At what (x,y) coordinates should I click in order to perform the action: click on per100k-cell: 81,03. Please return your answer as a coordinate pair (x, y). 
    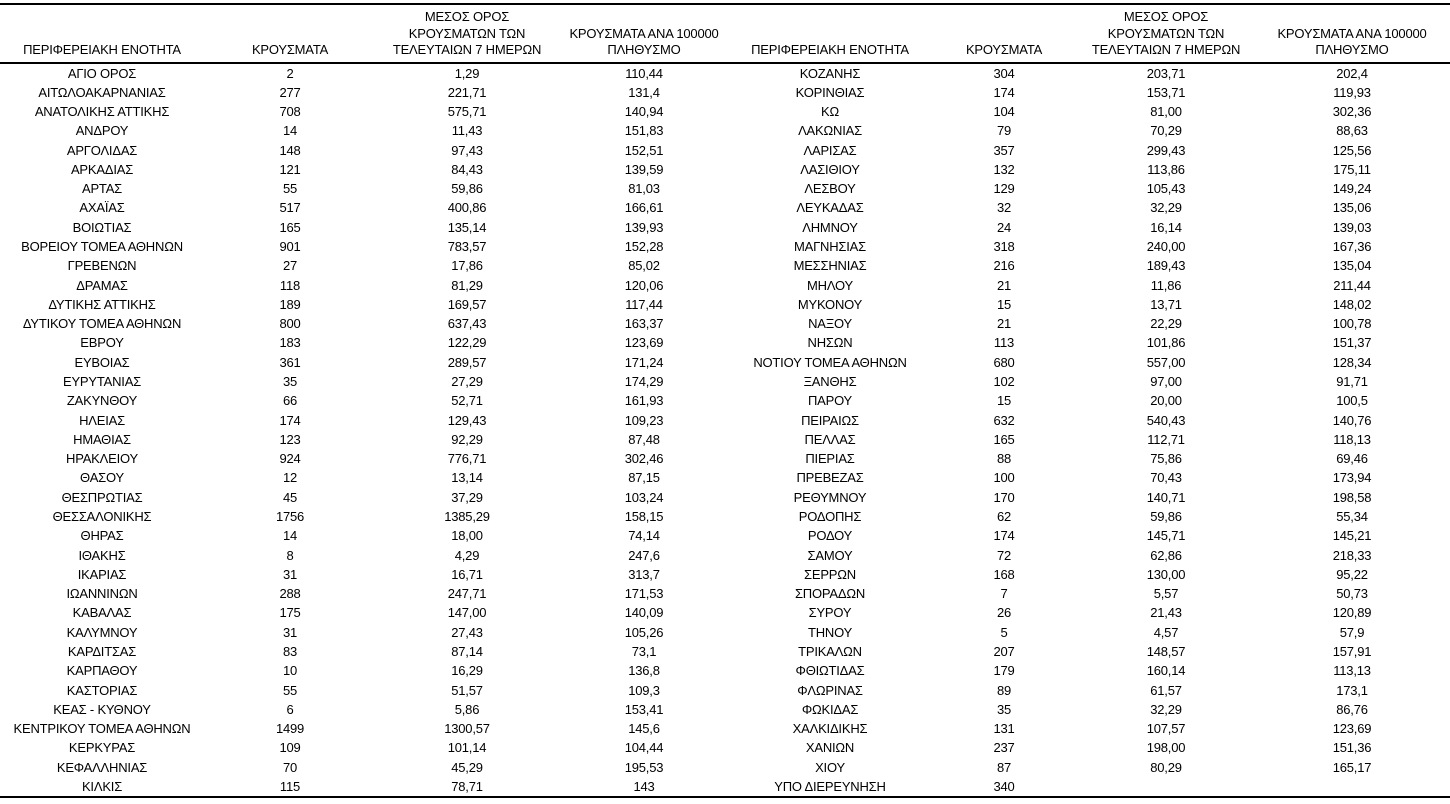
    Looking at the image, I should click on (644, 189).